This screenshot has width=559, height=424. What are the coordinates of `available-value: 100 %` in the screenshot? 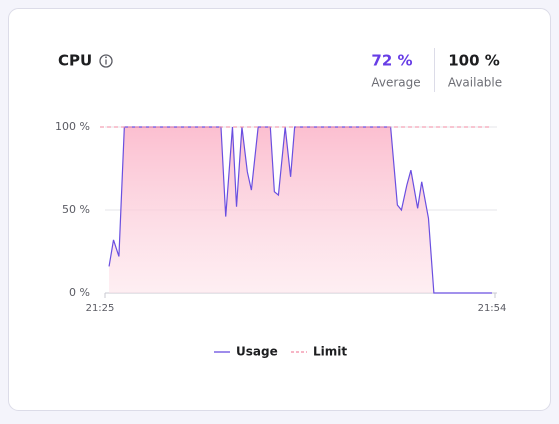 It's located at (474, 61).